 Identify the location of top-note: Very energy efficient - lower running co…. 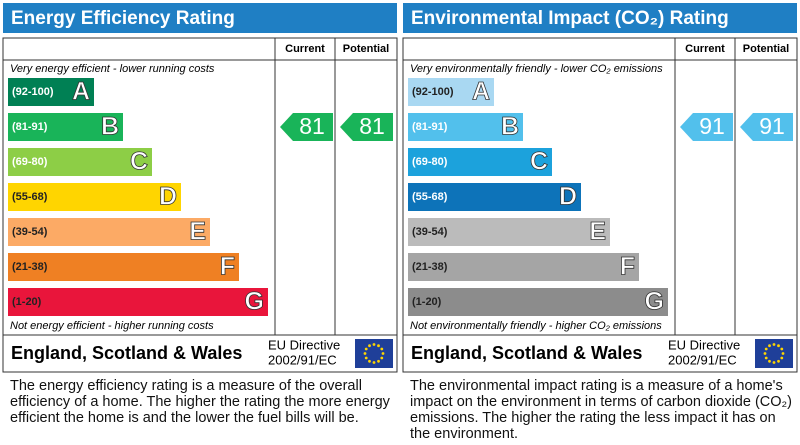
(112, 69).